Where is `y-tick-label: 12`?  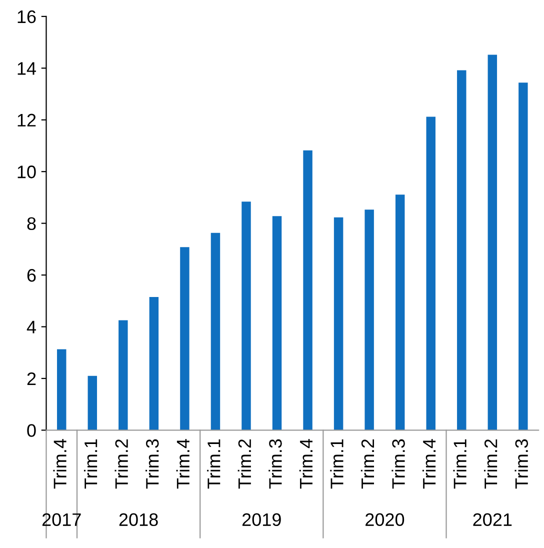
y-tick-label: 12 is located at coordinates (27, 120).